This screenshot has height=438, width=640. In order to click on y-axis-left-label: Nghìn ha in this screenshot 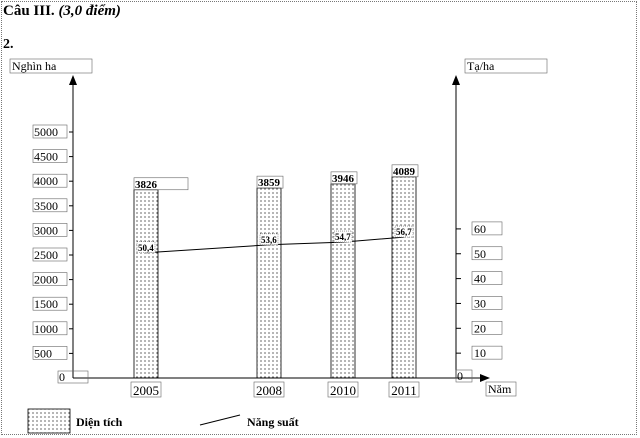, I will do `click(34, 66)`.